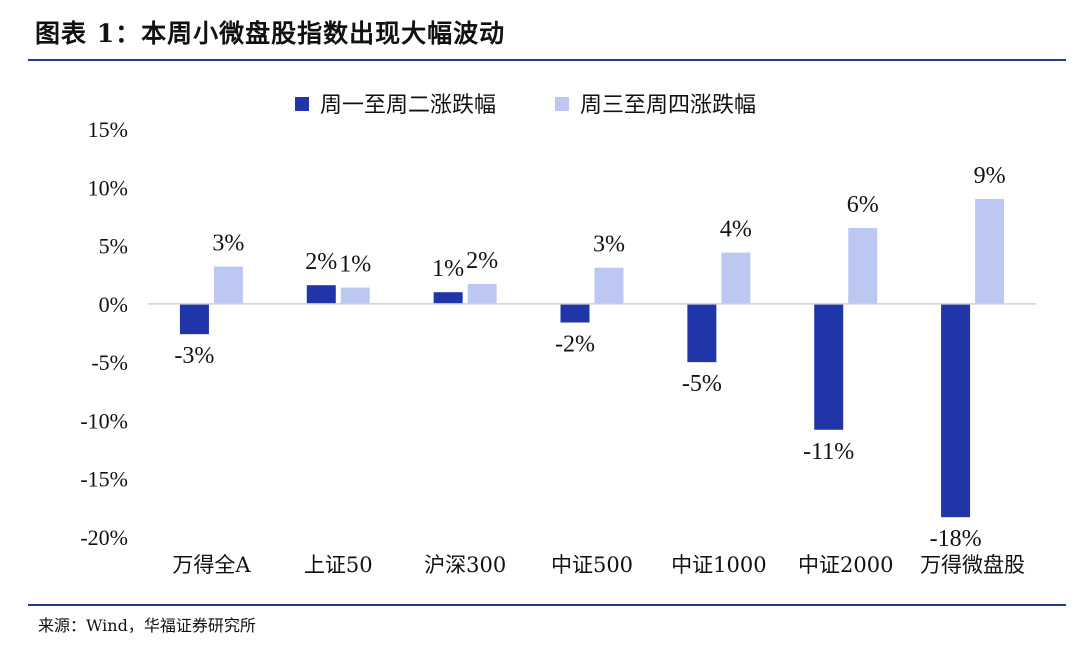  Describe the element at coordinates (408, 105) in the screenshot. I see `legend-label-series-1: 周一至周二涨跌幅` at that location.